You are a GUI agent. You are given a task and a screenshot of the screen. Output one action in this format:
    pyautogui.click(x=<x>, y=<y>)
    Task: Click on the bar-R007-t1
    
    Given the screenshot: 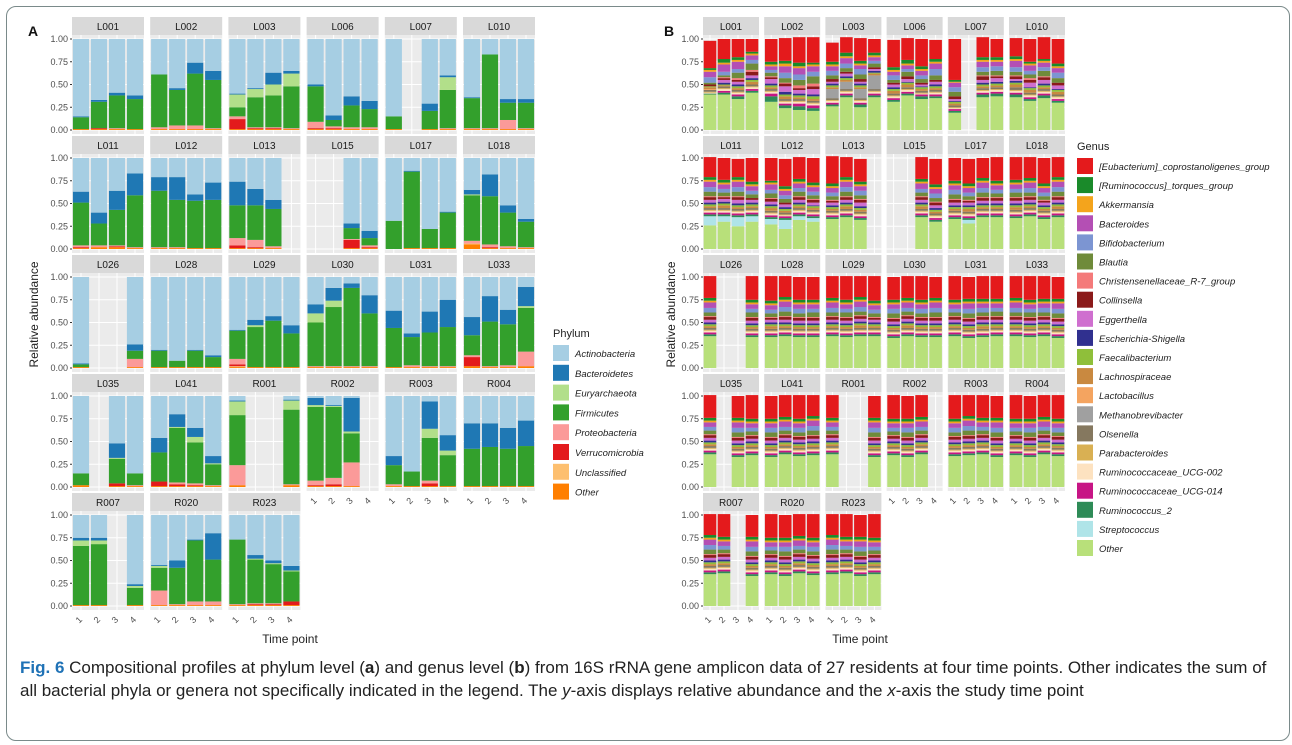 What is the action you would take?
    pyautogui.click(x=81, y=560)
    